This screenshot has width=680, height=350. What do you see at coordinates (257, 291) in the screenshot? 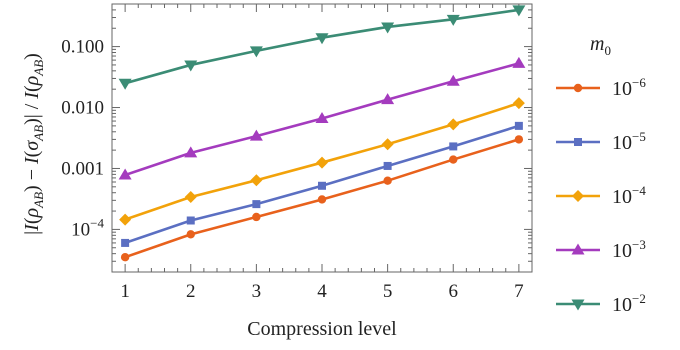
I see `x-tick-label: 3` at bounding box center [257, 291].